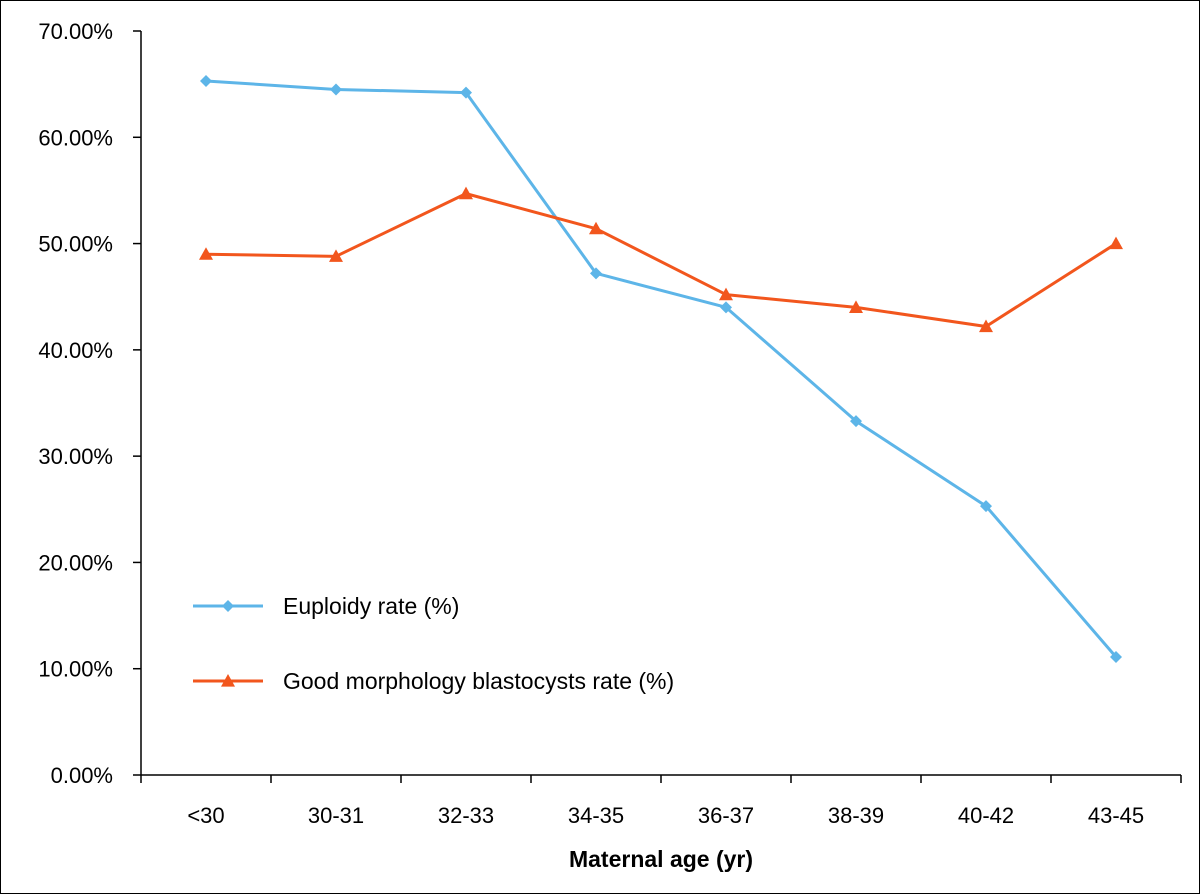  Describe the element at coordinates (75, 244) in the screenshot. I see `y-tick-label: 50.00%` at that location.